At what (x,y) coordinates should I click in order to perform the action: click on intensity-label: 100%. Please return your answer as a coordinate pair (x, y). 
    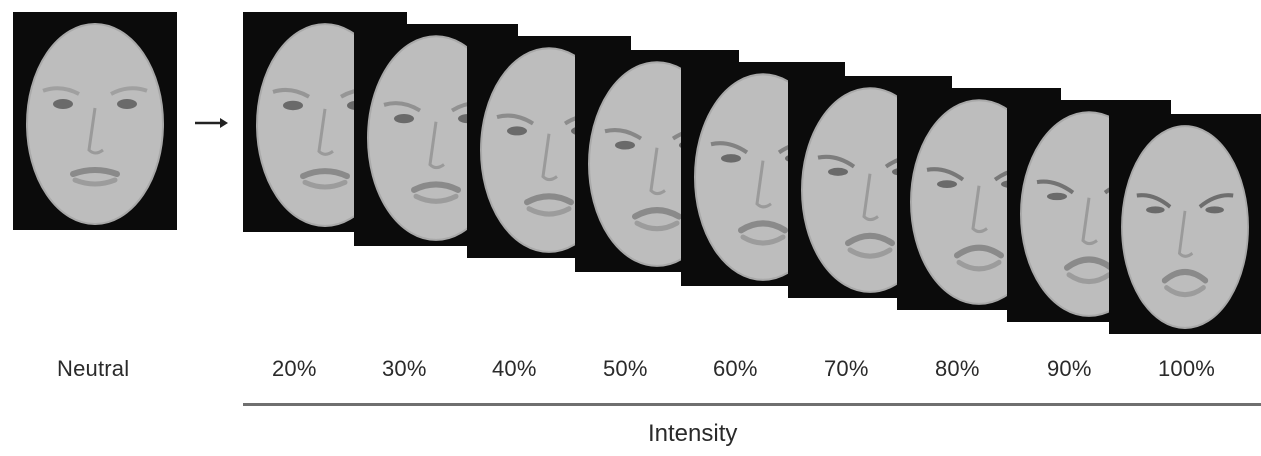
    Looking at the image, I should click on (1187, 368).